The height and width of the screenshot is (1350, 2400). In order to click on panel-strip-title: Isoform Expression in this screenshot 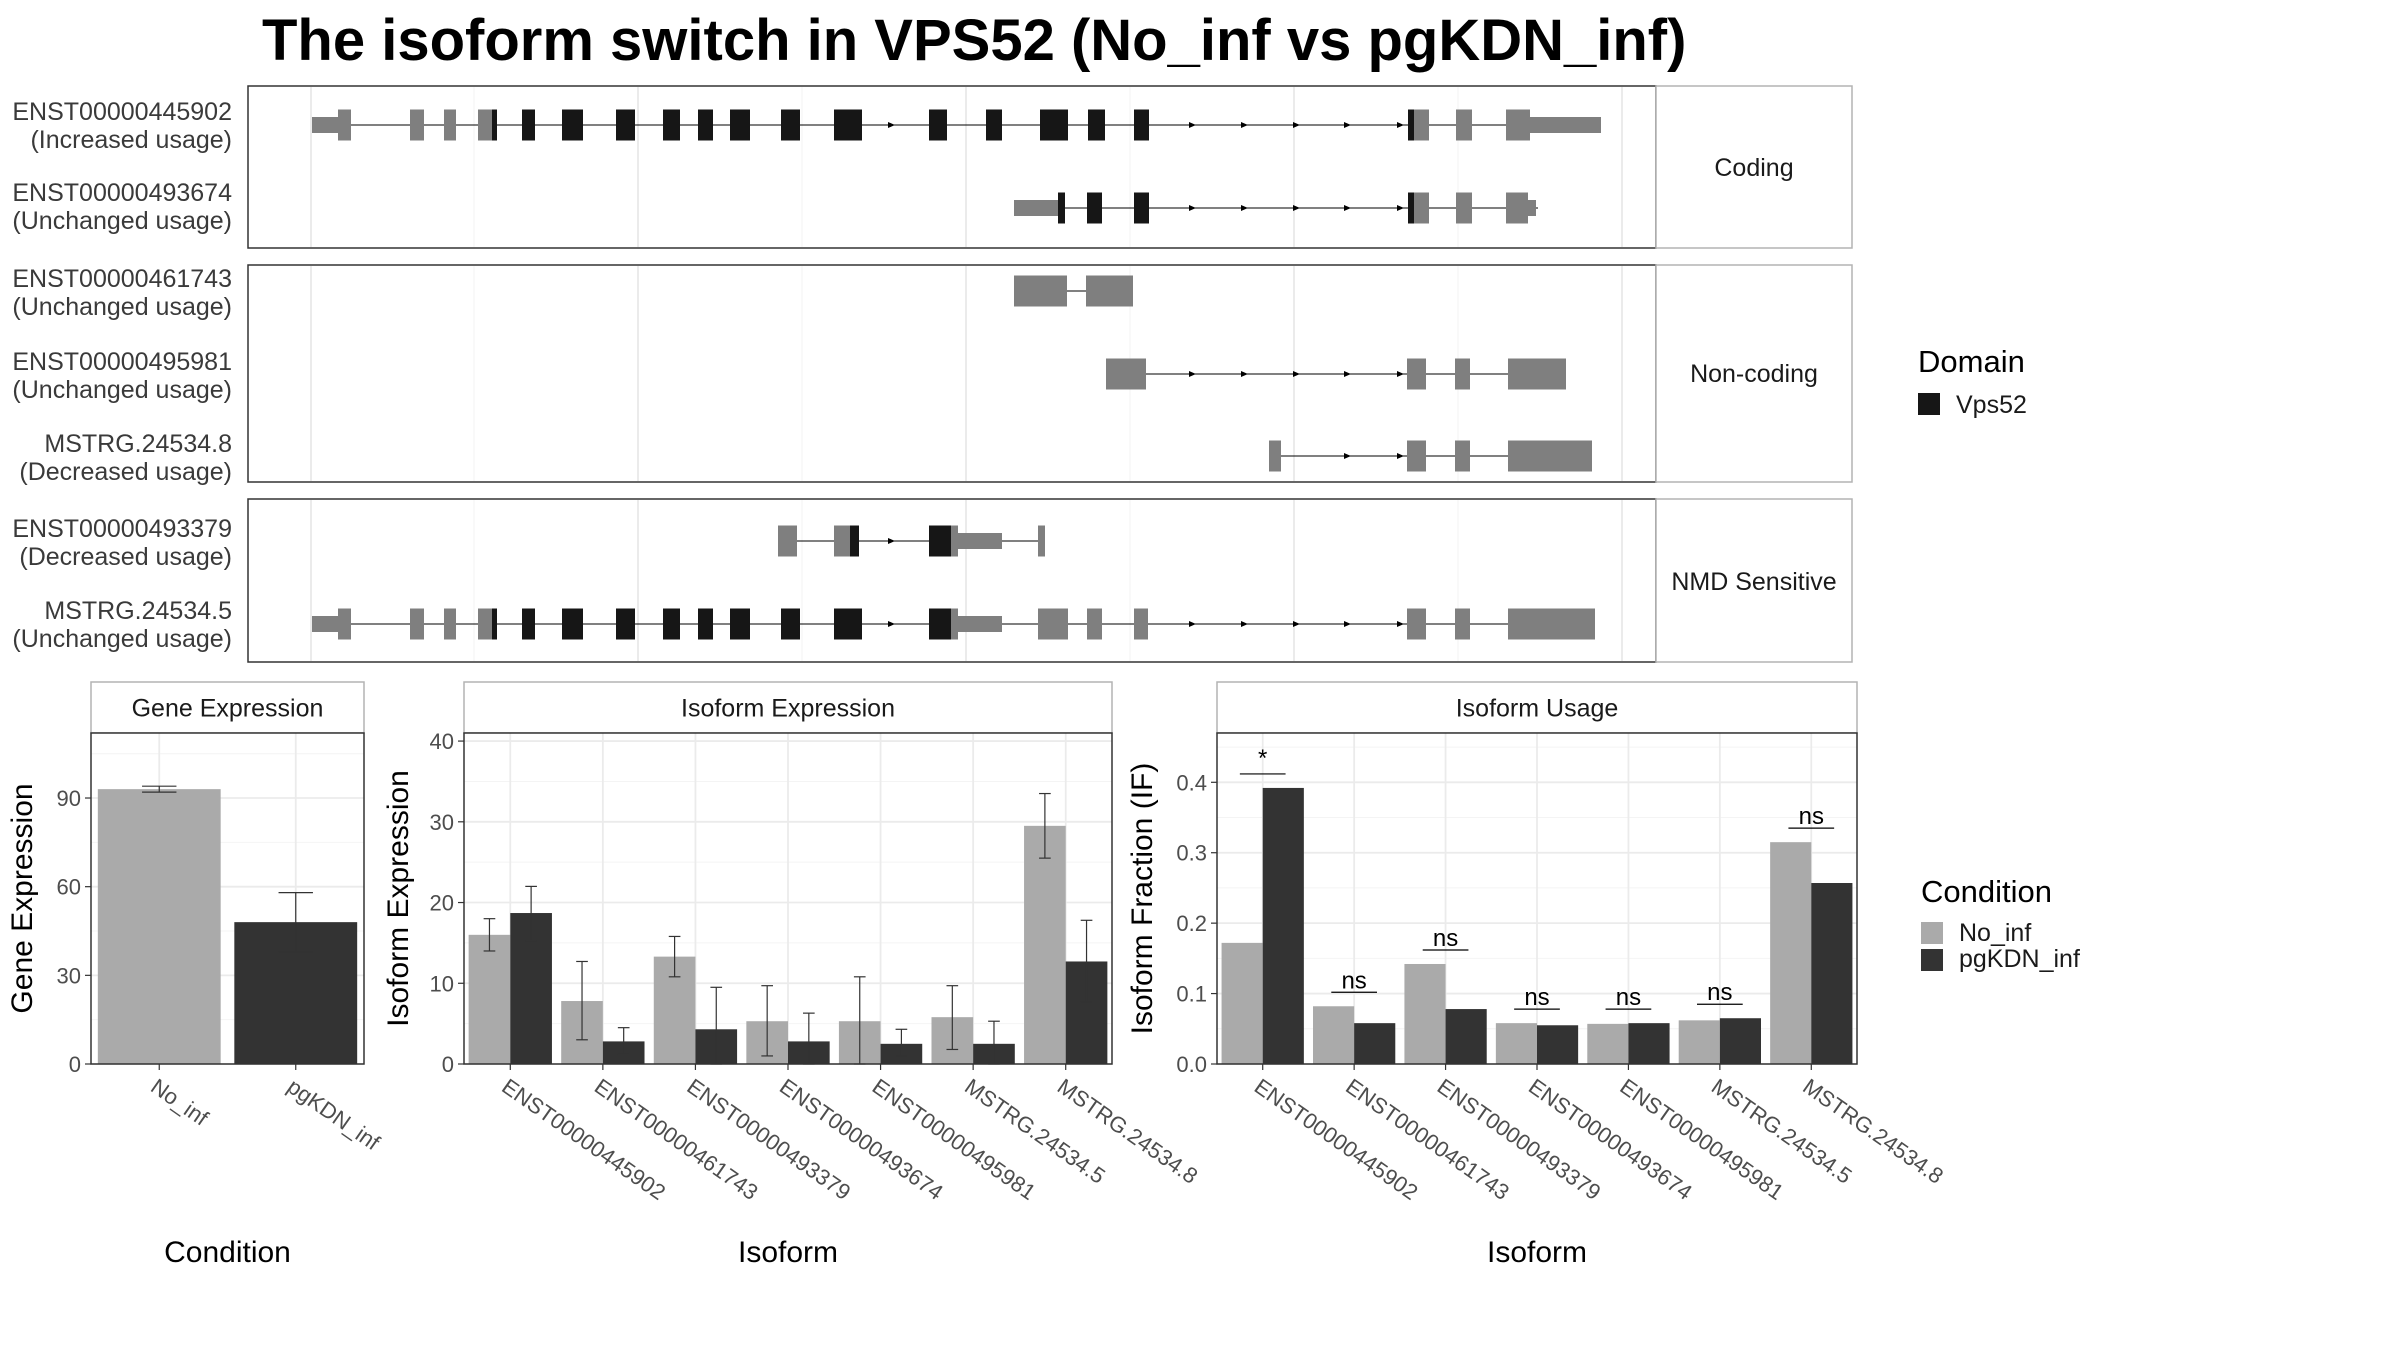, I will do `click(788, 709)`.